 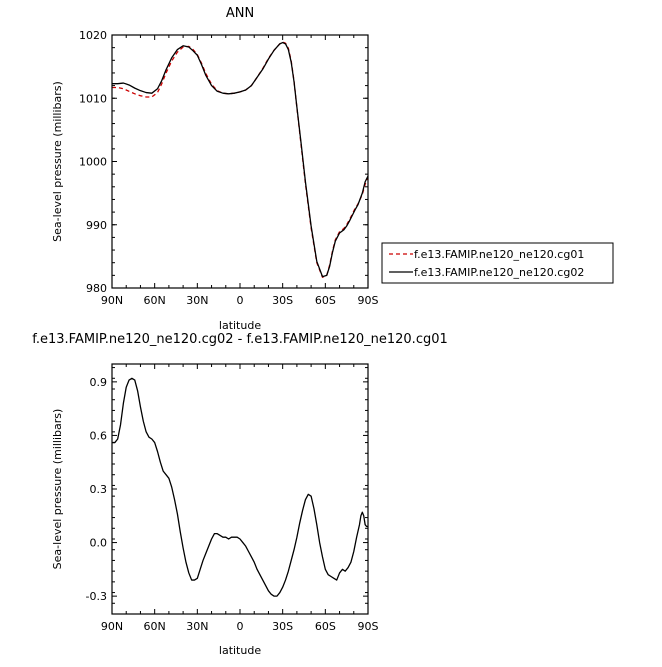 What do you see at coordinates (240, 13) in the screenshot?
I see `chart-title: ANN` at bounding box center [240, 13].